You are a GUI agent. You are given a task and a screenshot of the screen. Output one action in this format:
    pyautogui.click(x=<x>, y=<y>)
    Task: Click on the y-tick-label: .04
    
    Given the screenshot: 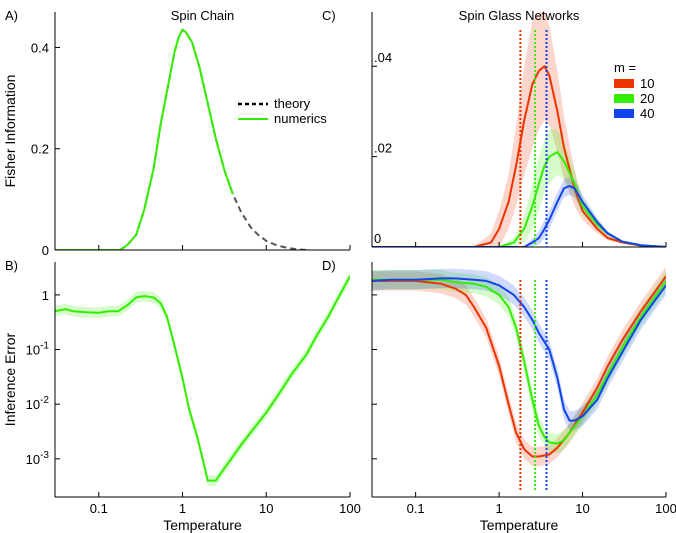 What is the action you would take?
    pyautogui.click(x=383, y=57)
    